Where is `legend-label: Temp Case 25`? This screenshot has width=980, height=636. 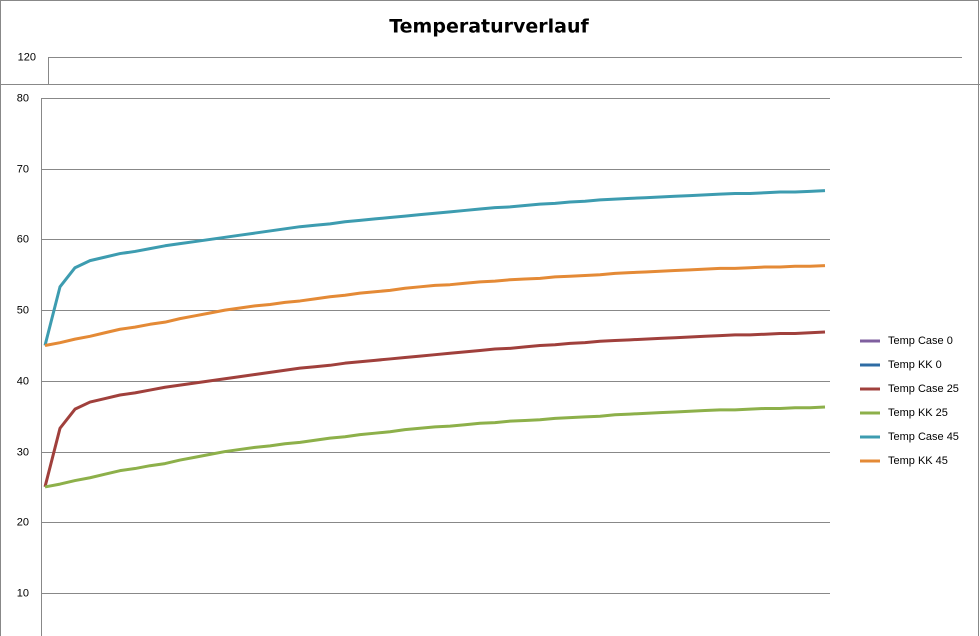 legend-label: Temp Case 25 is located at coordinates (923, 389).